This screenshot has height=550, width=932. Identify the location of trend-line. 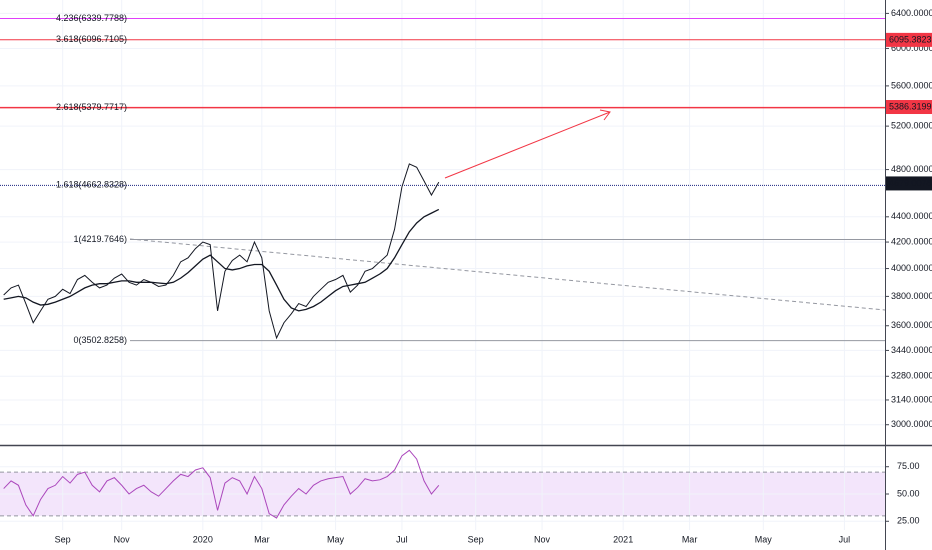
(507, 274).